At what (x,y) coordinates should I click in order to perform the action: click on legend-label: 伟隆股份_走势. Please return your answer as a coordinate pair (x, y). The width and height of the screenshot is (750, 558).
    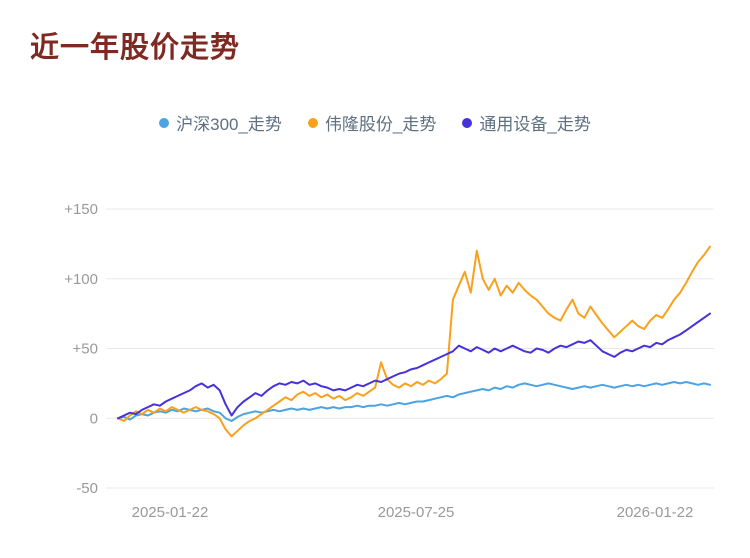
    Looking at the image, I should click on (380, 124).